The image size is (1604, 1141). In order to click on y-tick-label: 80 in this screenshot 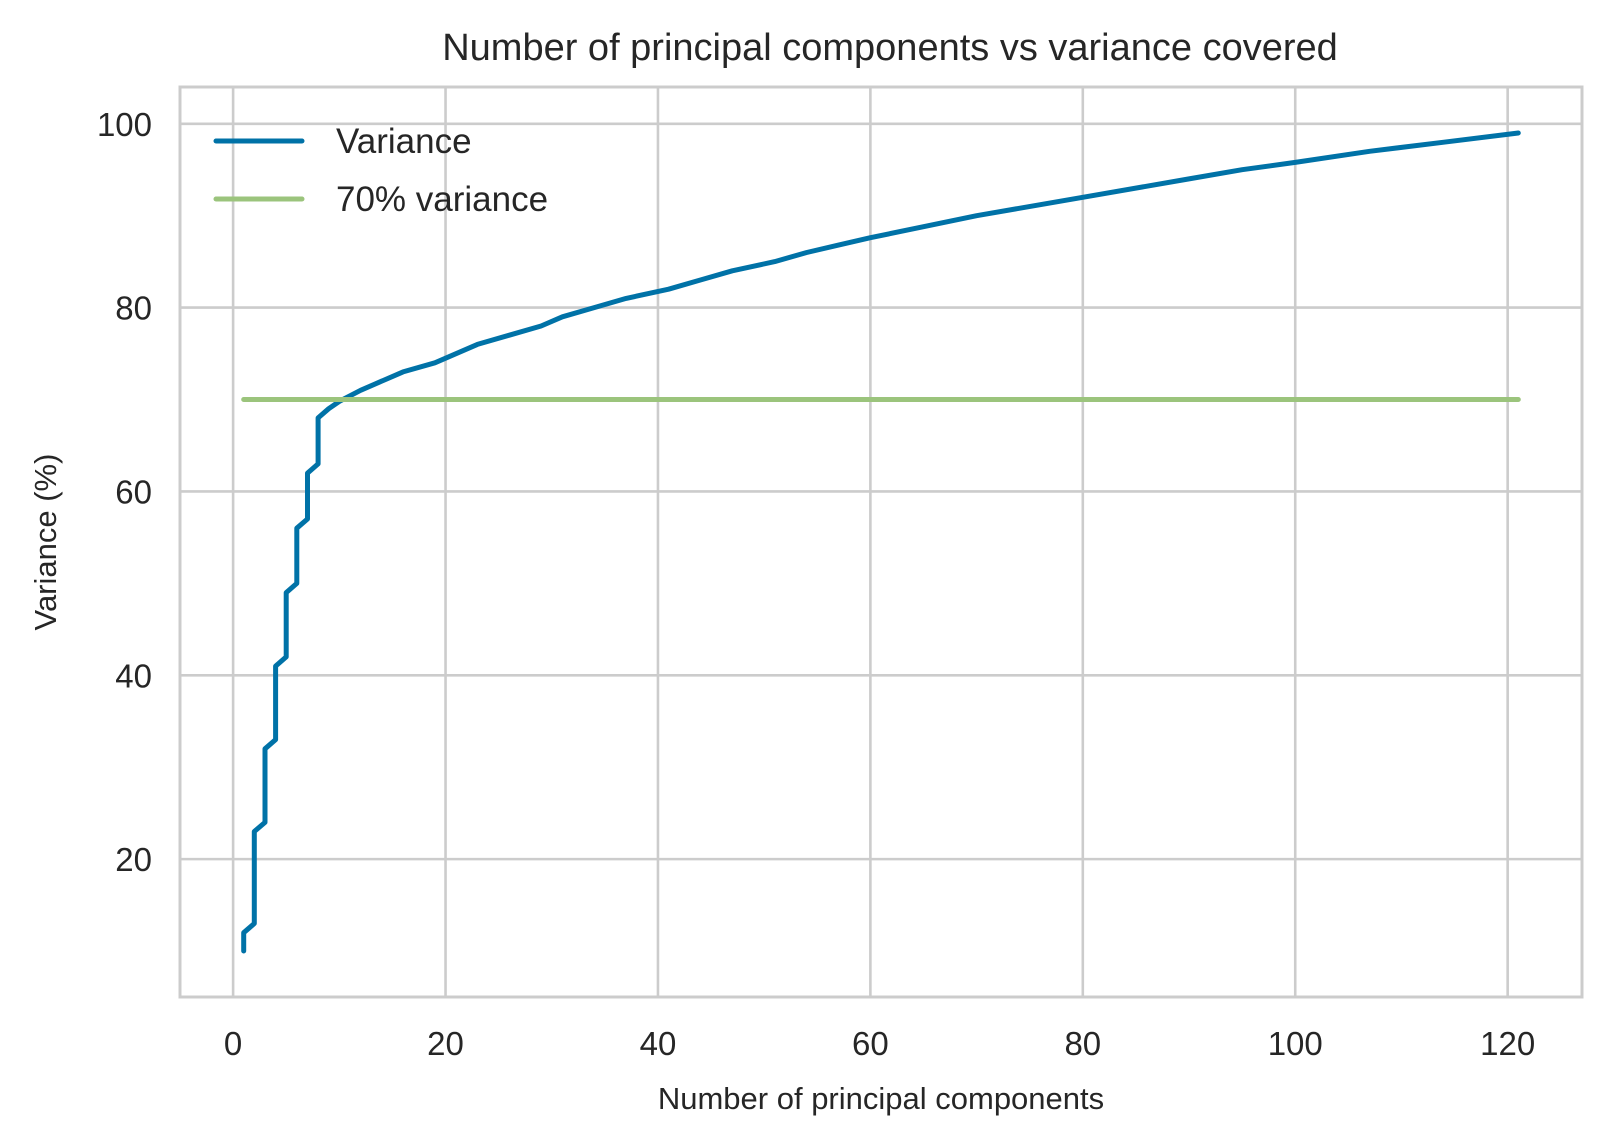, I will do `click(133, 308)`.